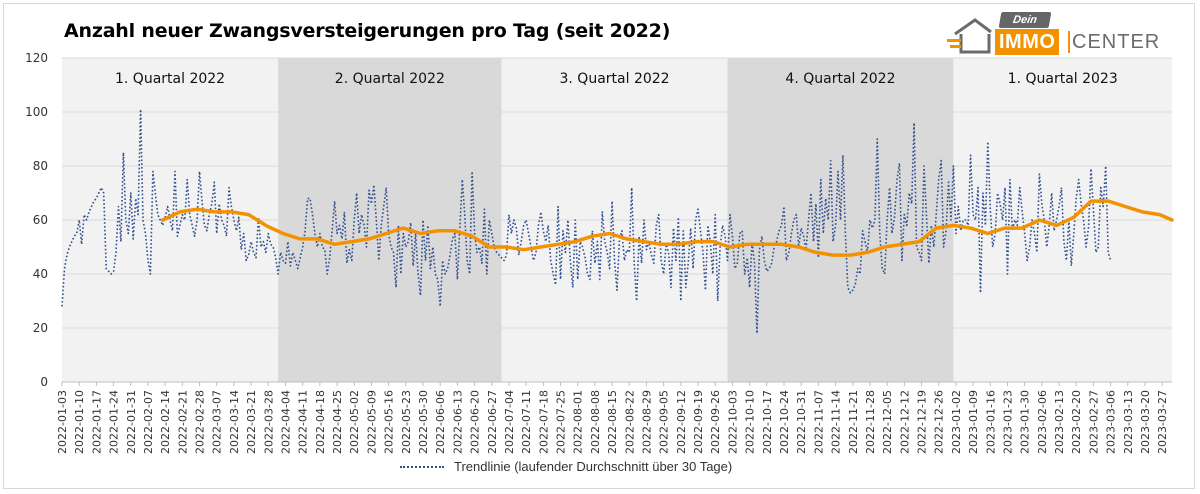 The image size is (1200, 494). Describe the element at coordinates (303, 422) in the screenshot. I see `x-tick-label: 2022-04-11` at that location.